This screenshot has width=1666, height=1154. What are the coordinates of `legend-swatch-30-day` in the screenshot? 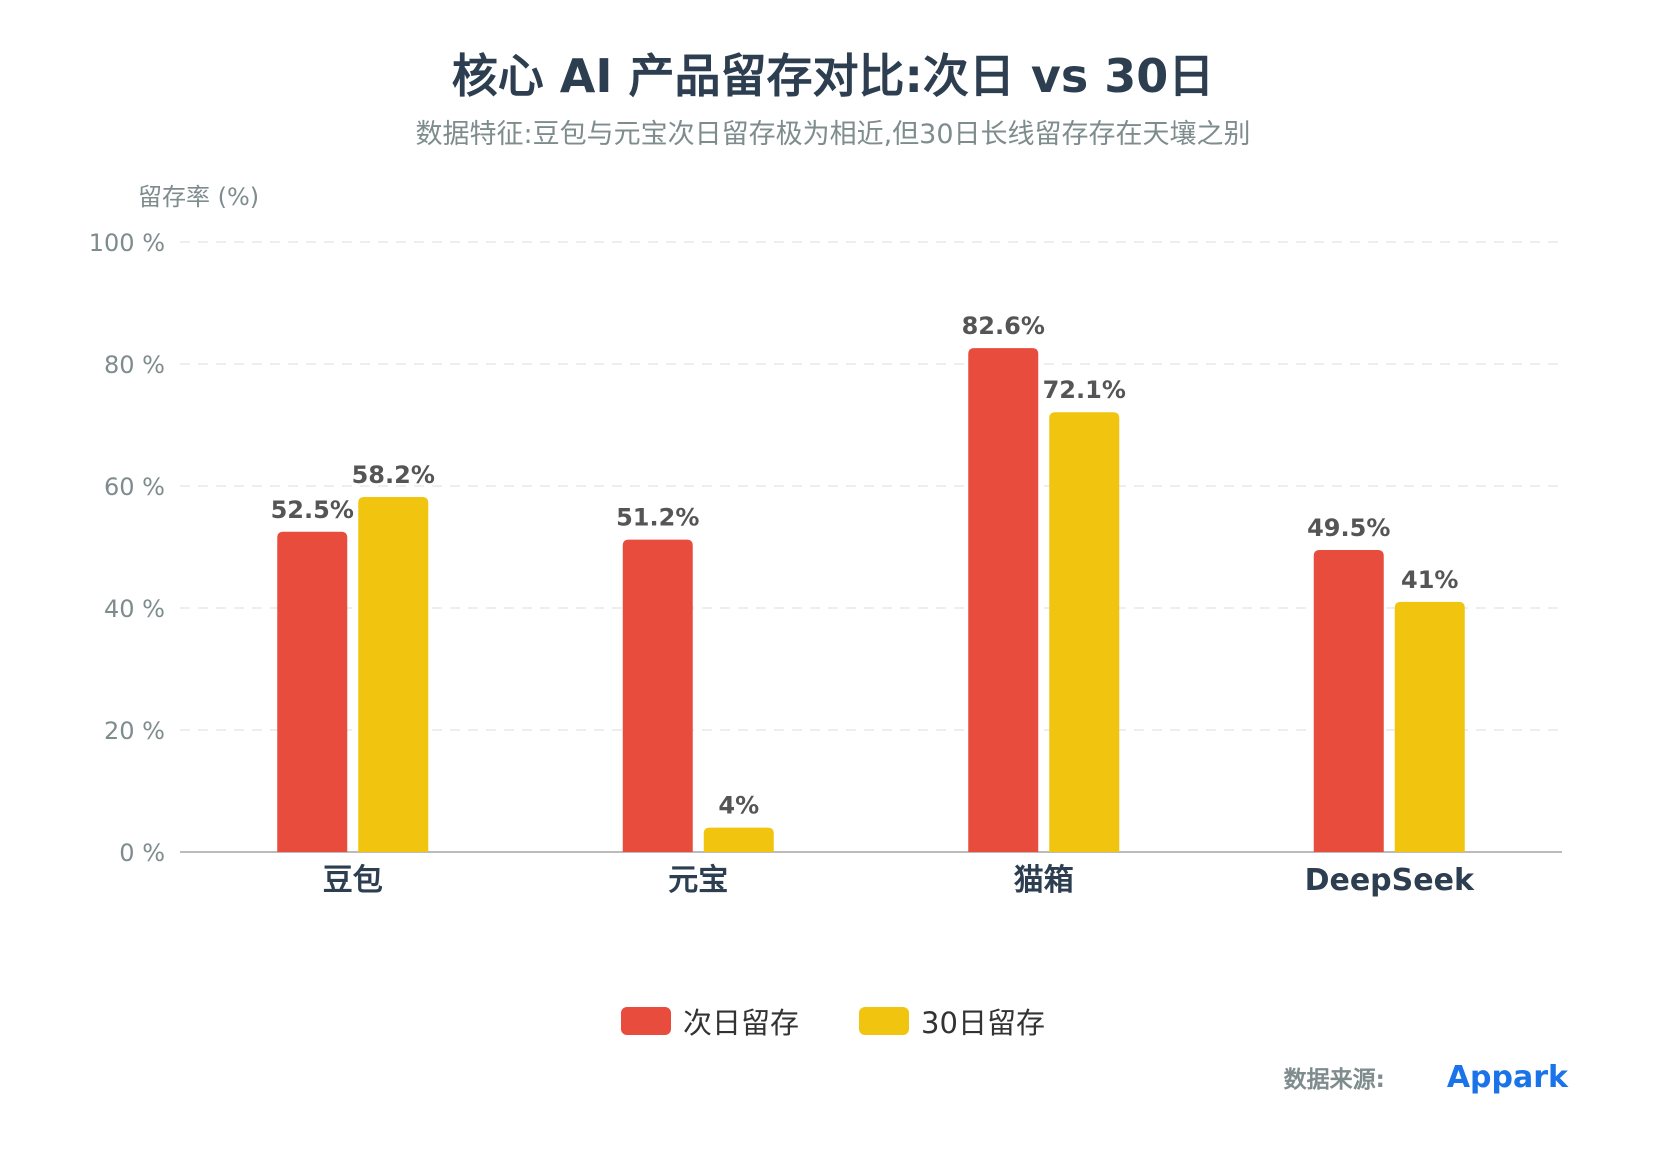 It's located at (884, 1021).